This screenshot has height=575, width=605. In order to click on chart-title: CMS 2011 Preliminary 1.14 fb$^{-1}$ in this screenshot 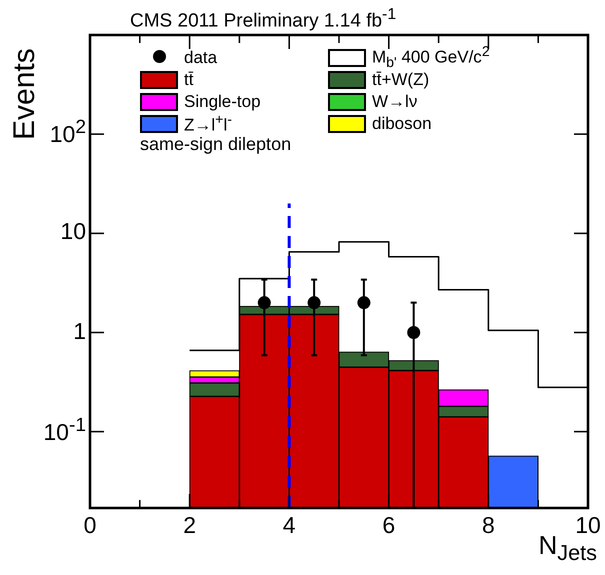, I will do `click(263, 19)`.